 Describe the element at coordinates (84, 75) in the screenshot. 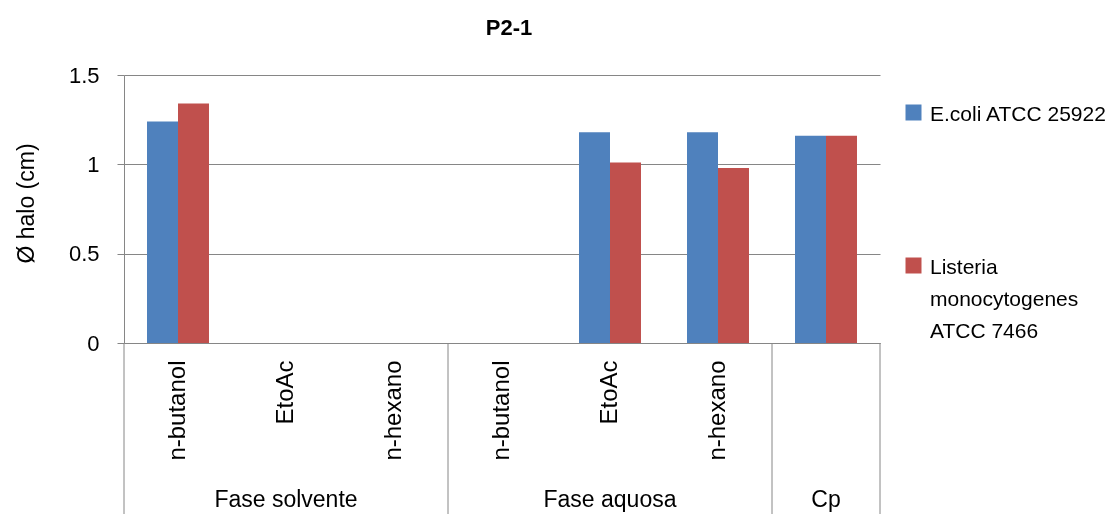

I see `y-tick-label: 1.5` at that location.